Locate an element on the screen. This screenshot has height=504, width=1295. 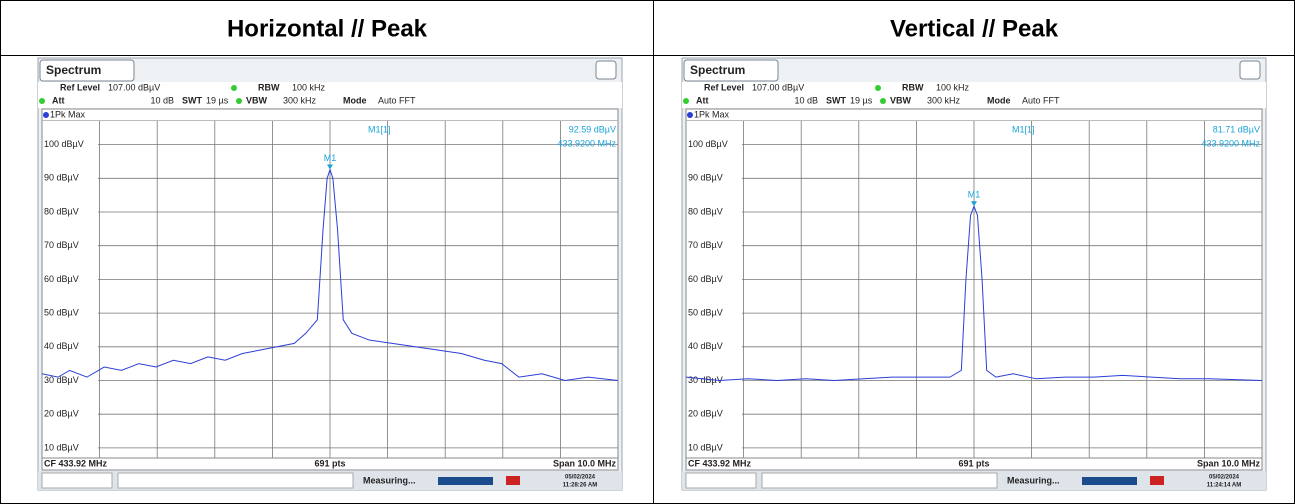
marker-readout-level: 81.71 dBµV is located at coordinates (1236, 129).